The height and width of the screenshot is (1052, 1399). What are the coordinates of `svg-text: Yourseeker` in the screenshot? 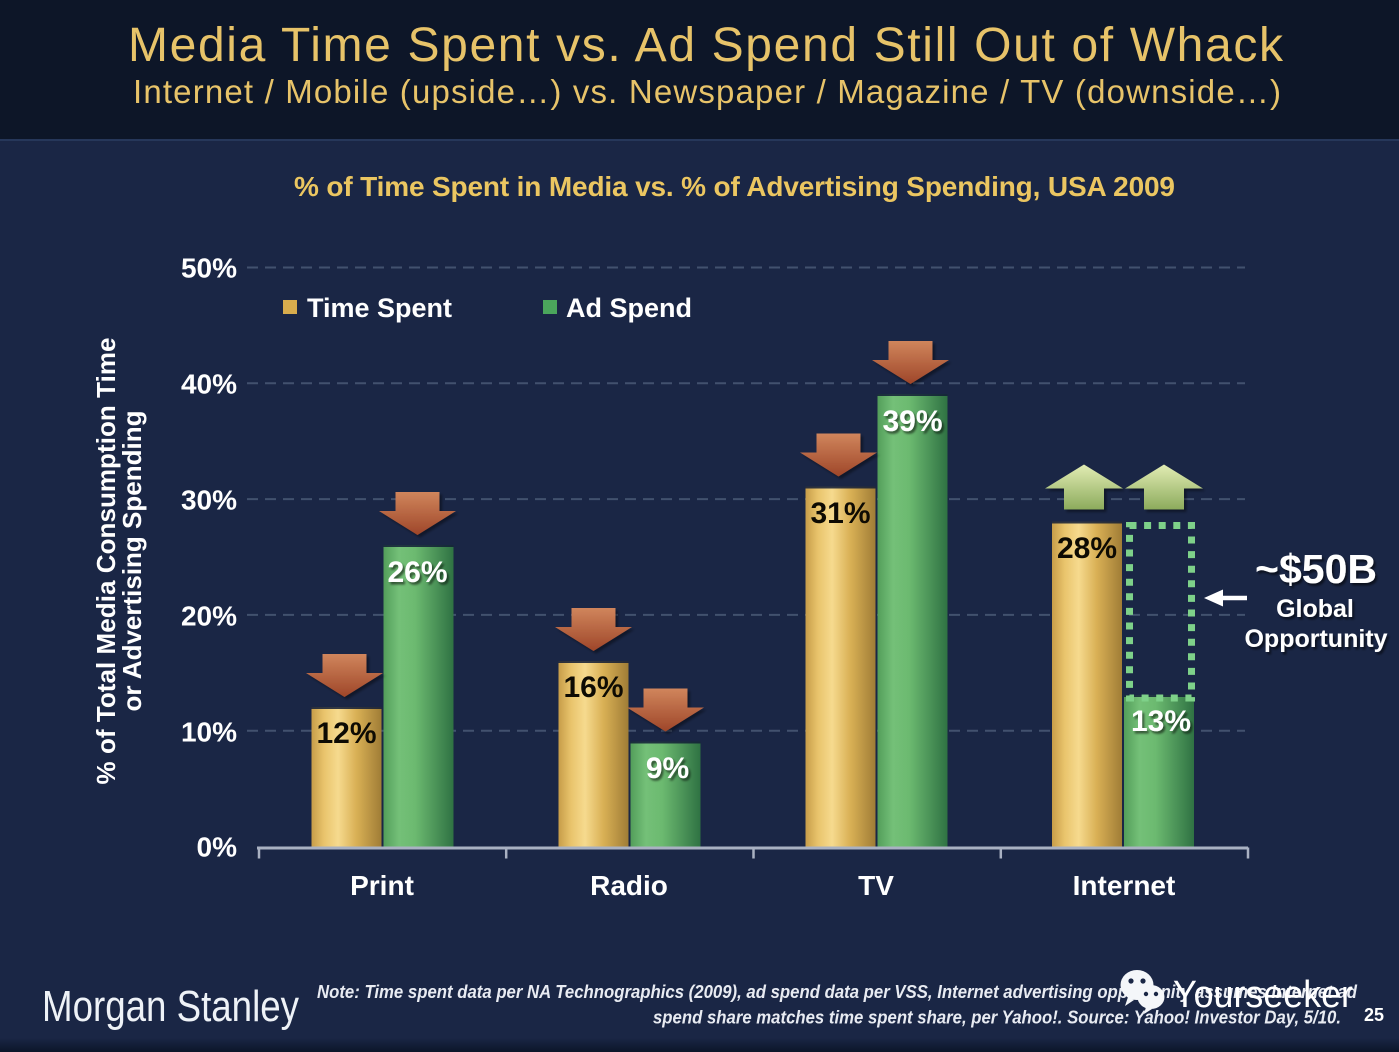 It's located at (1263, 995).